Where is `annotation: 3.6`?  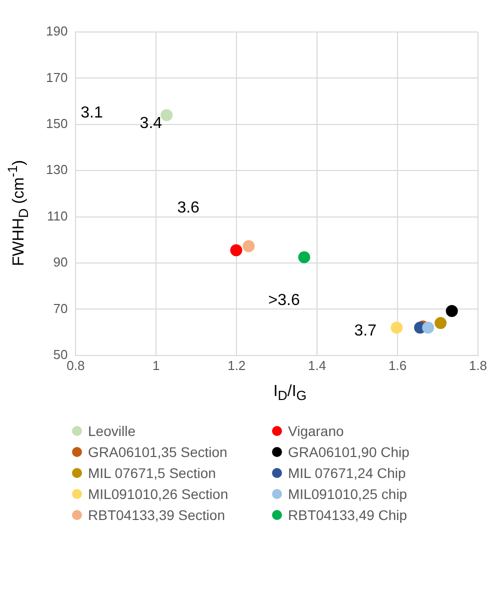 annotation: 3.6 is located at coordinates (188, 208).